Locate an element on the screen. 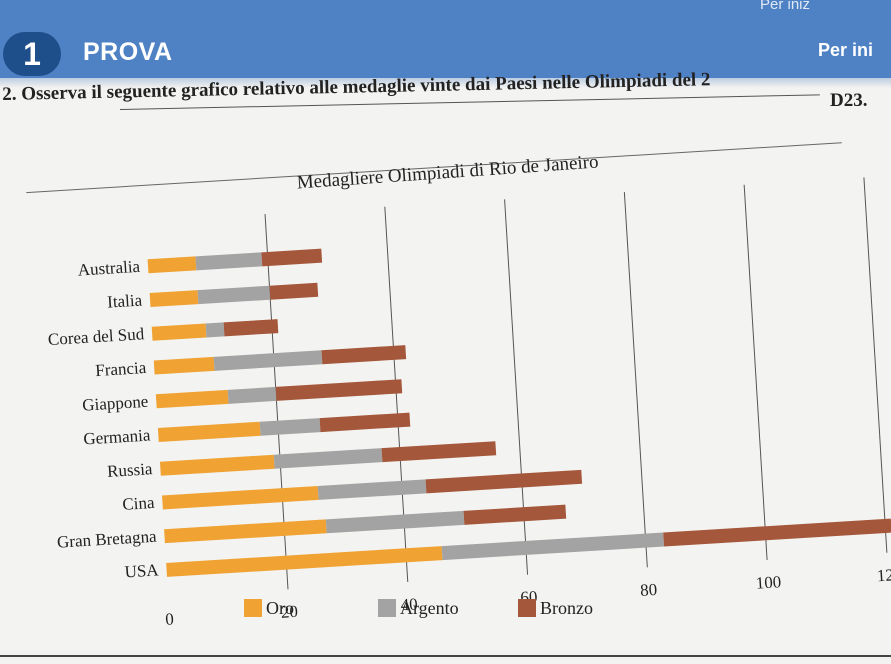 This screenshot has height=664, width=891. legend-label: Argento is located at coordinates (429, 608).